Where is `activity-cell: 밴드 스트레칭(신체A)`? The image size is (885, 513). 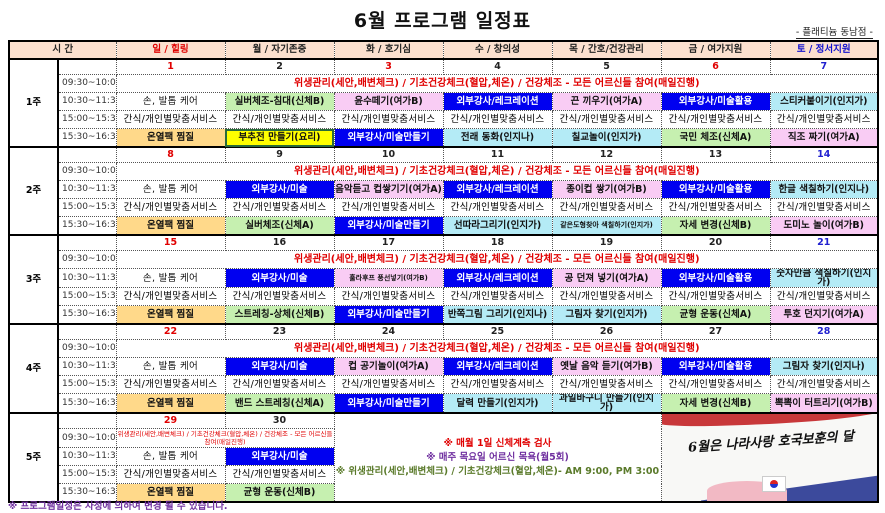
activity-cell: 밴드 스트레칭(신체A) is located at coordinates (279, 403).